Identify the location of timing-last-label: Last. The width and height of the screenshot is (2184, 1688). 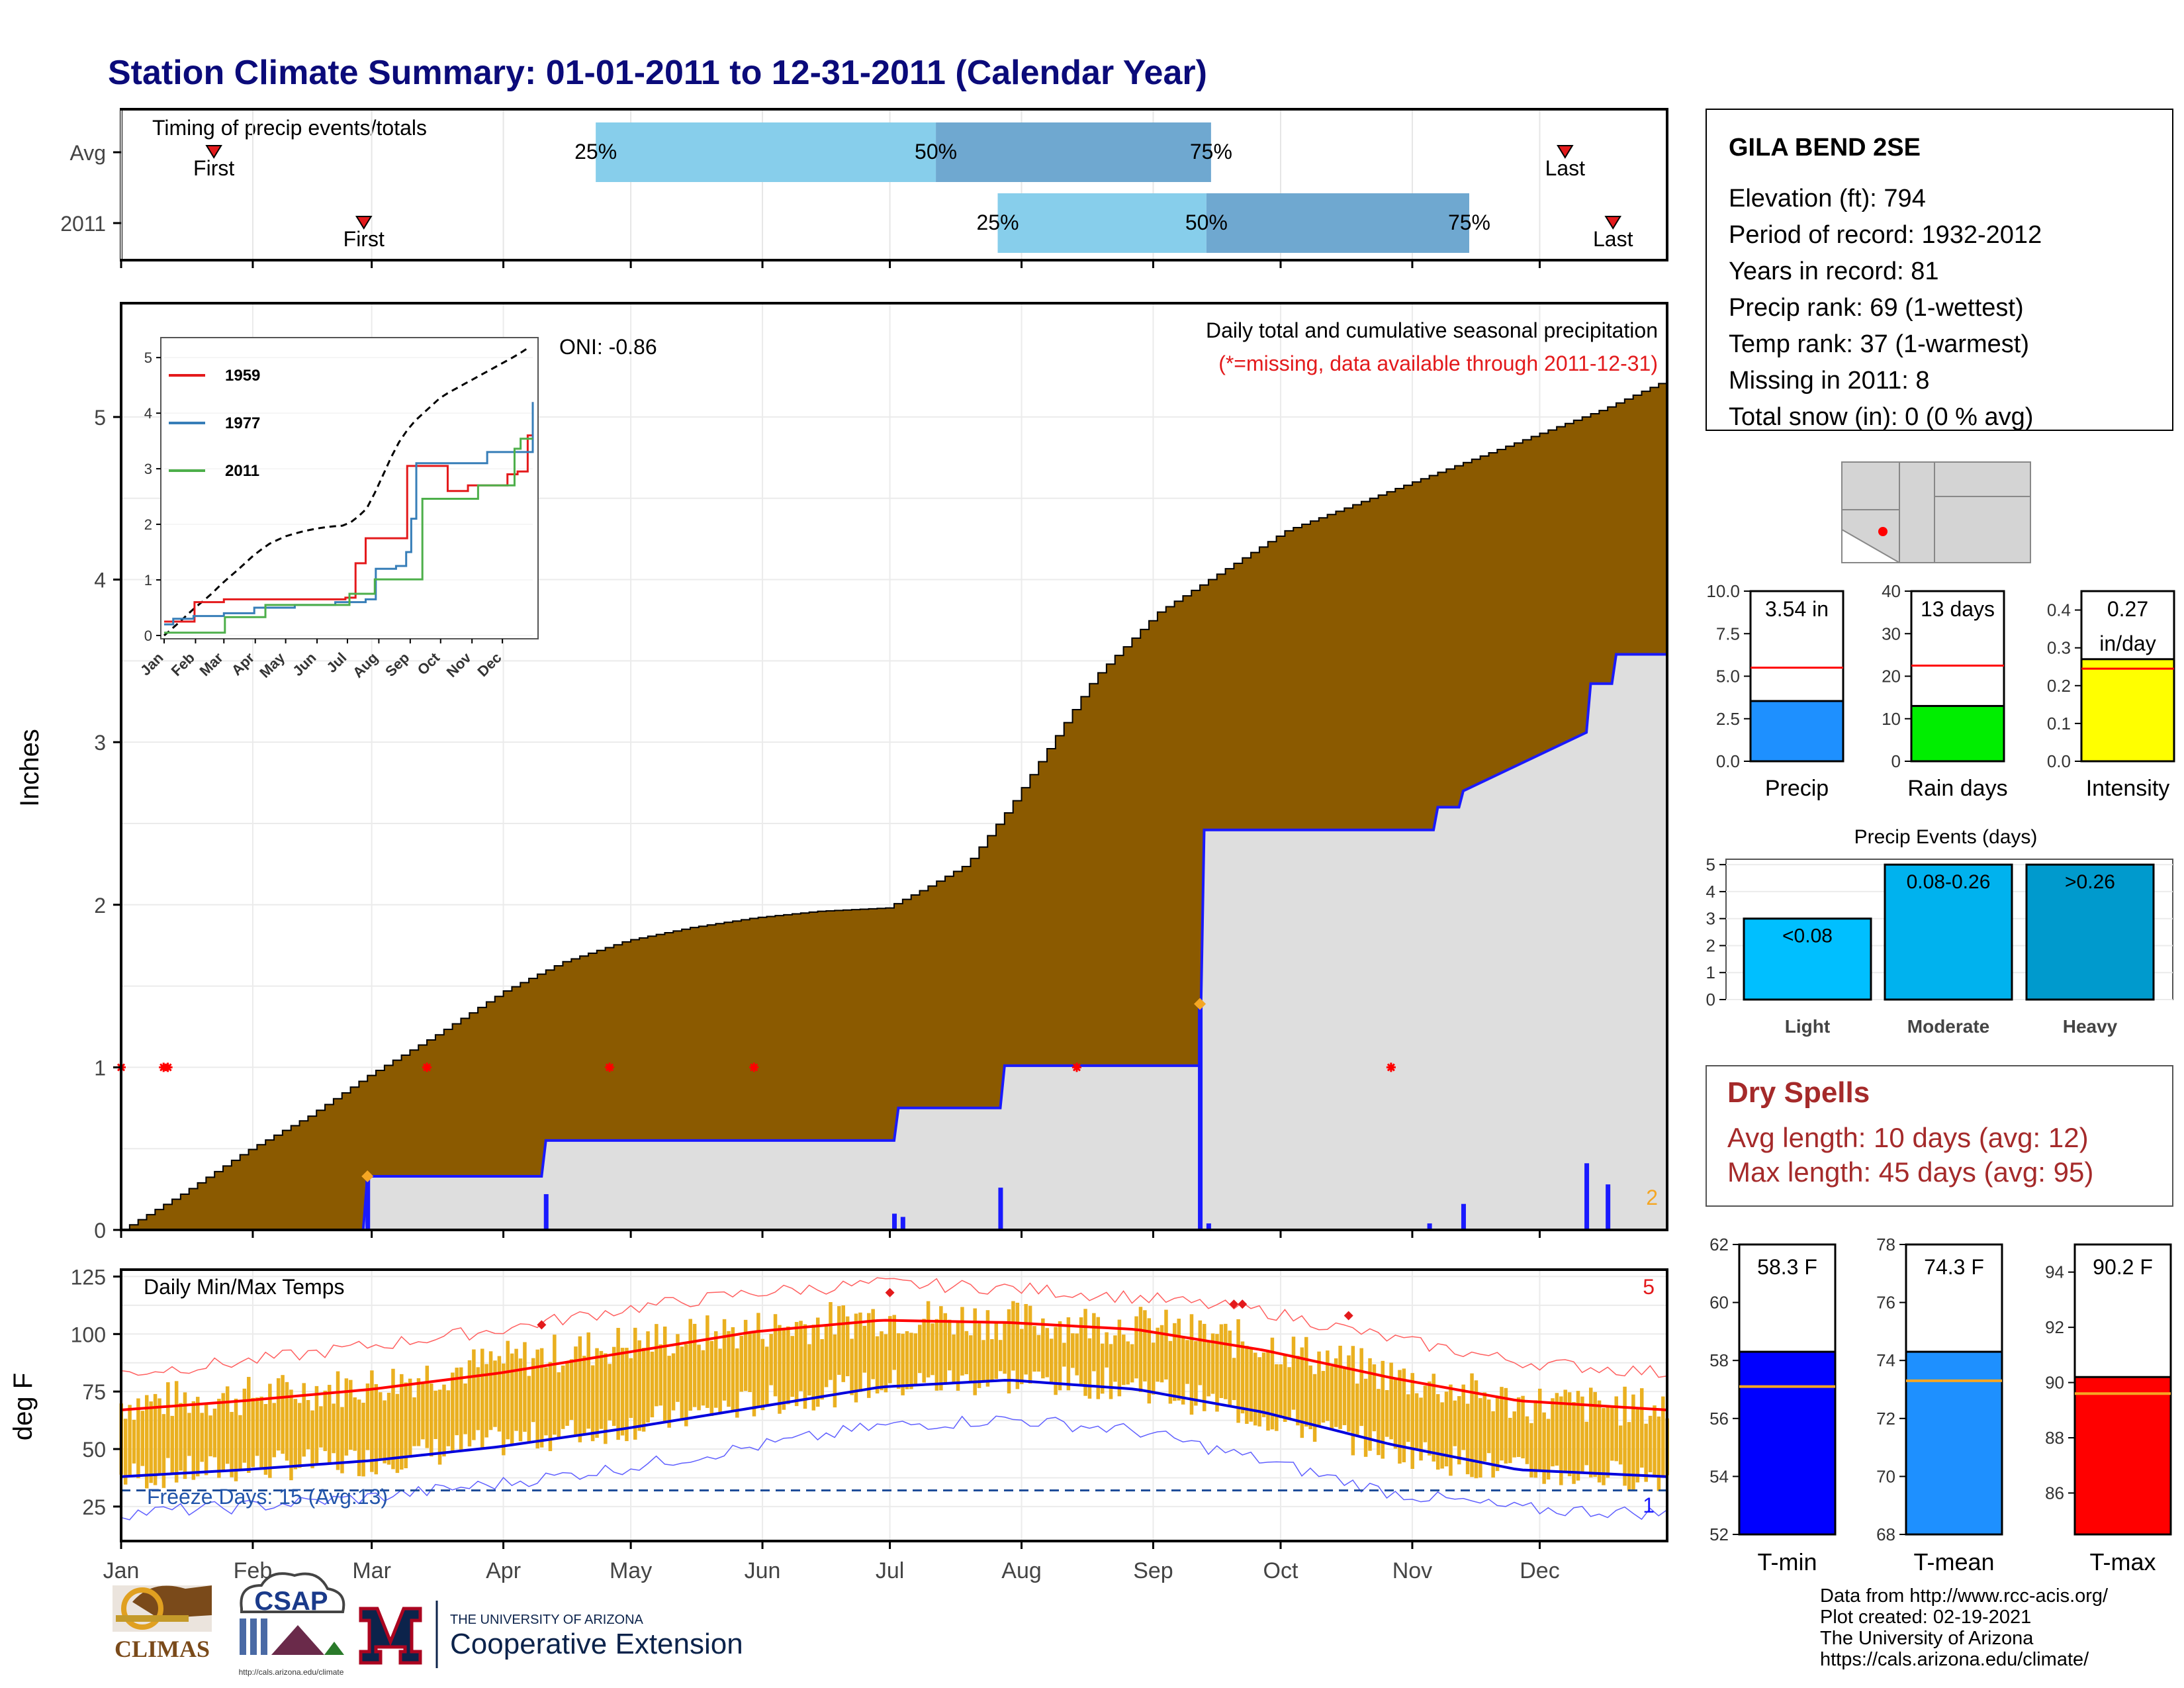
(1613, 239).